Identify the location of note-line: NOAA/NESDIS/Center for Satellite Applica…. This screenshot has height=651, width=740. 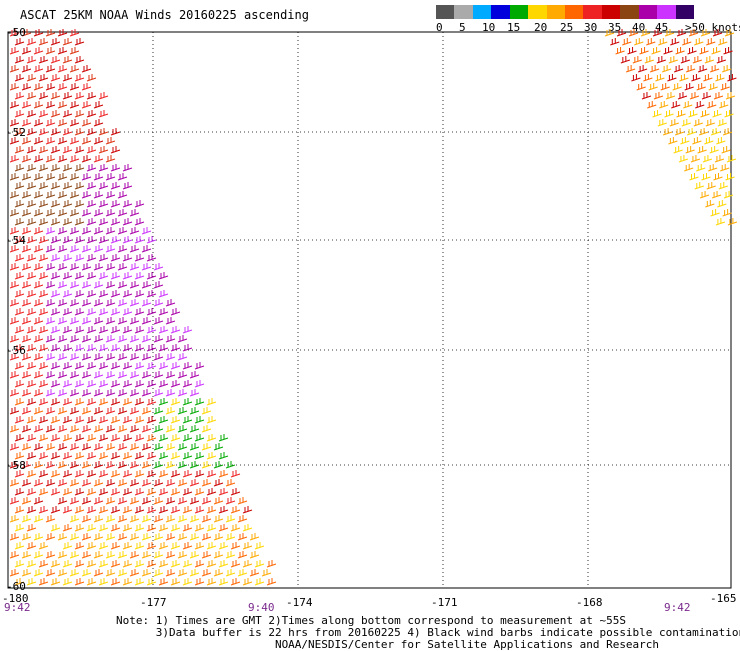
(388, 644).